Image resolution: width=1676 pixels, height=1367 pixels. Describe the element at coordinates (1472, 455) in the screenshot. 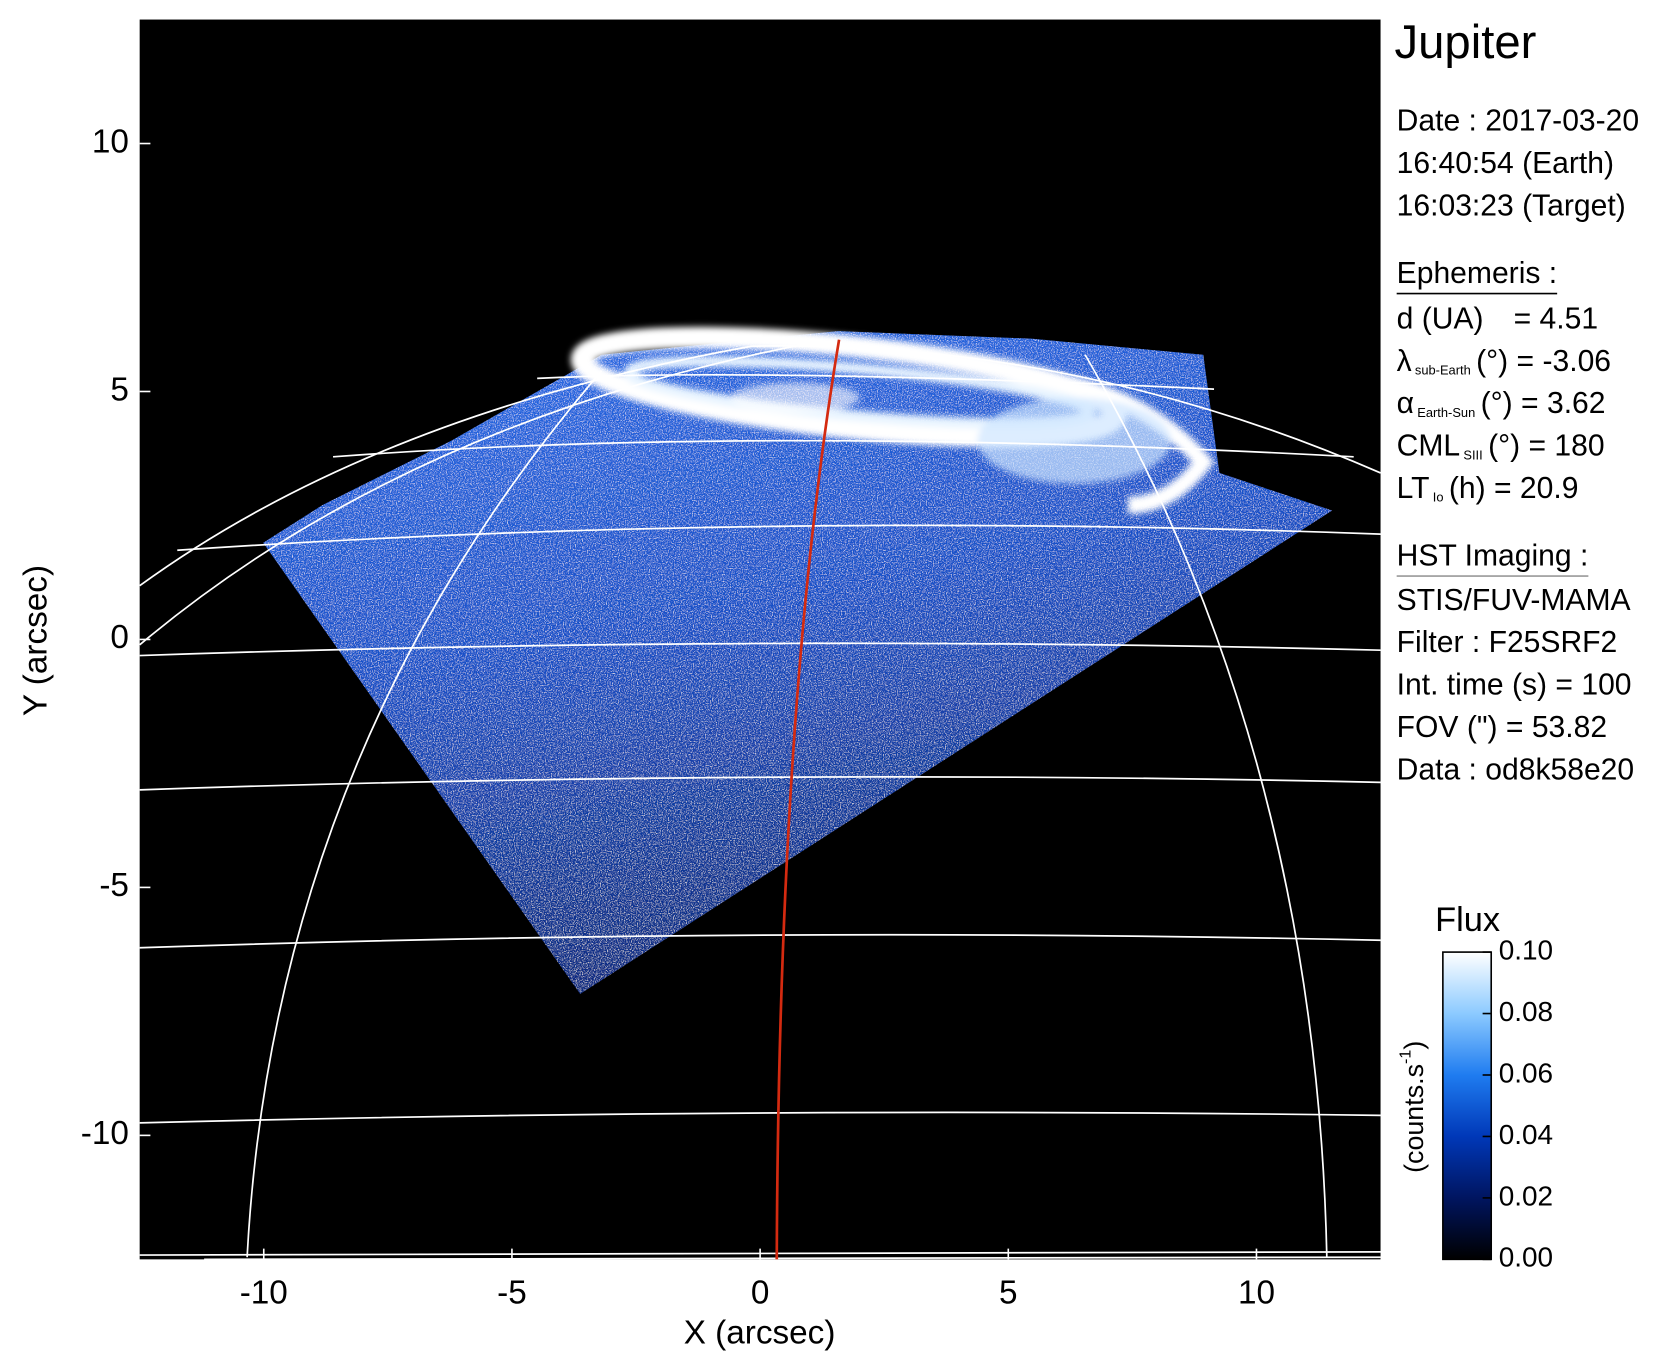

I see `ephemeris-subscript: SIII` at that location.